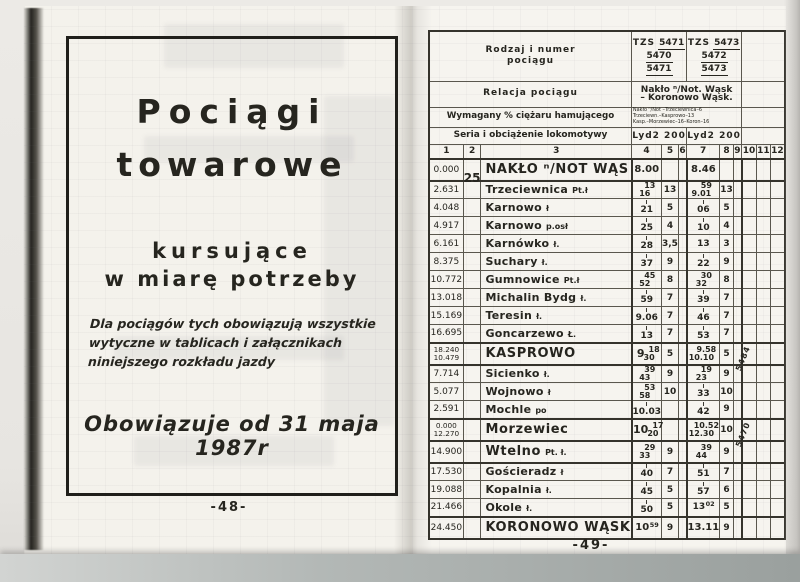  I want to click on relation-value: Nakło ⁿ/Not. Wąsk – Koronowo Wąsk., so click(687, 94).